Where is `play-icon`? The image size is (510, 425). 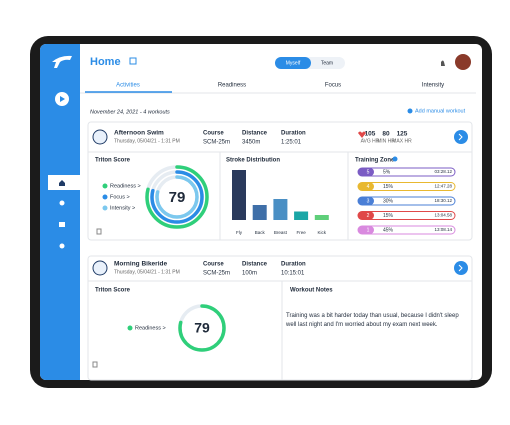 play-icon is located at coordinates (62, 99).